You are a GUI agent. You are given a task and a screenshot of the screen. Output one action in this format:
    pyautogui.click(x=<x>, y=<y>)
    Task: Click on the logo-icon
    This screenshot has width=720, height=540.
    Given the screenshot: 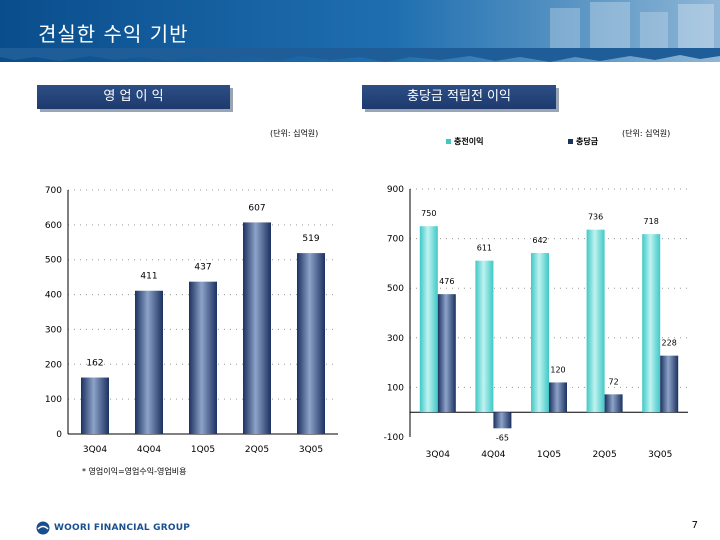 What is the action you would take?
    pyautogui.click(x=43, y=528)
    